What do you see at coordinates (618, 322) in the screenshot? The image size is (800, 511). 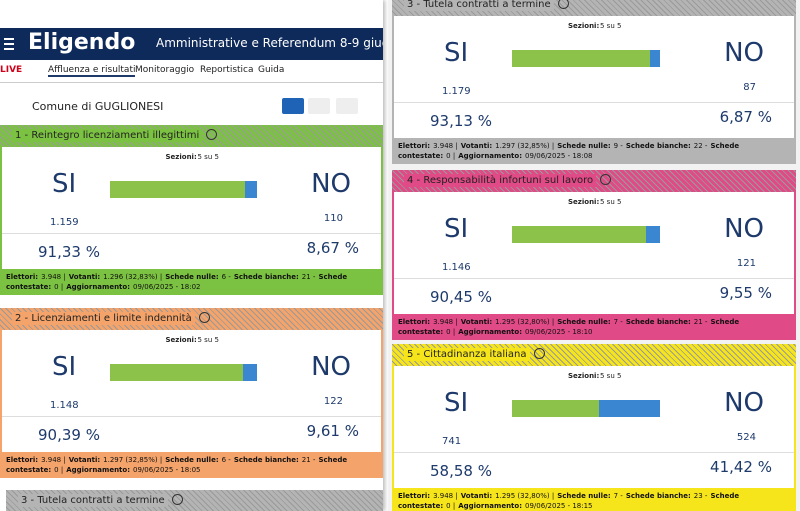 I see `footer-value: 7 -` at bounding box center [618, 322].